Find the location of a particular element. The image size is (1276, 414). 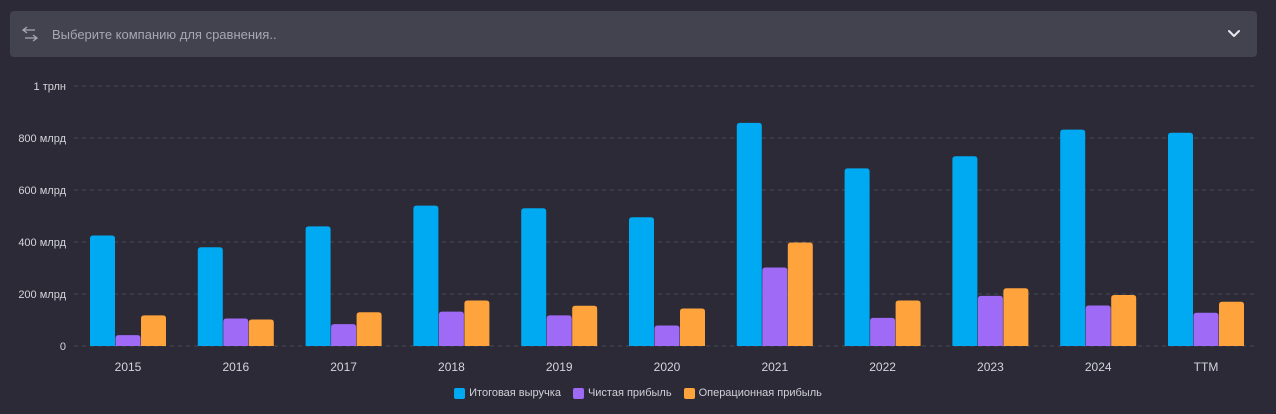

y-tick-label: 0 is located at coordinates (63, 347).